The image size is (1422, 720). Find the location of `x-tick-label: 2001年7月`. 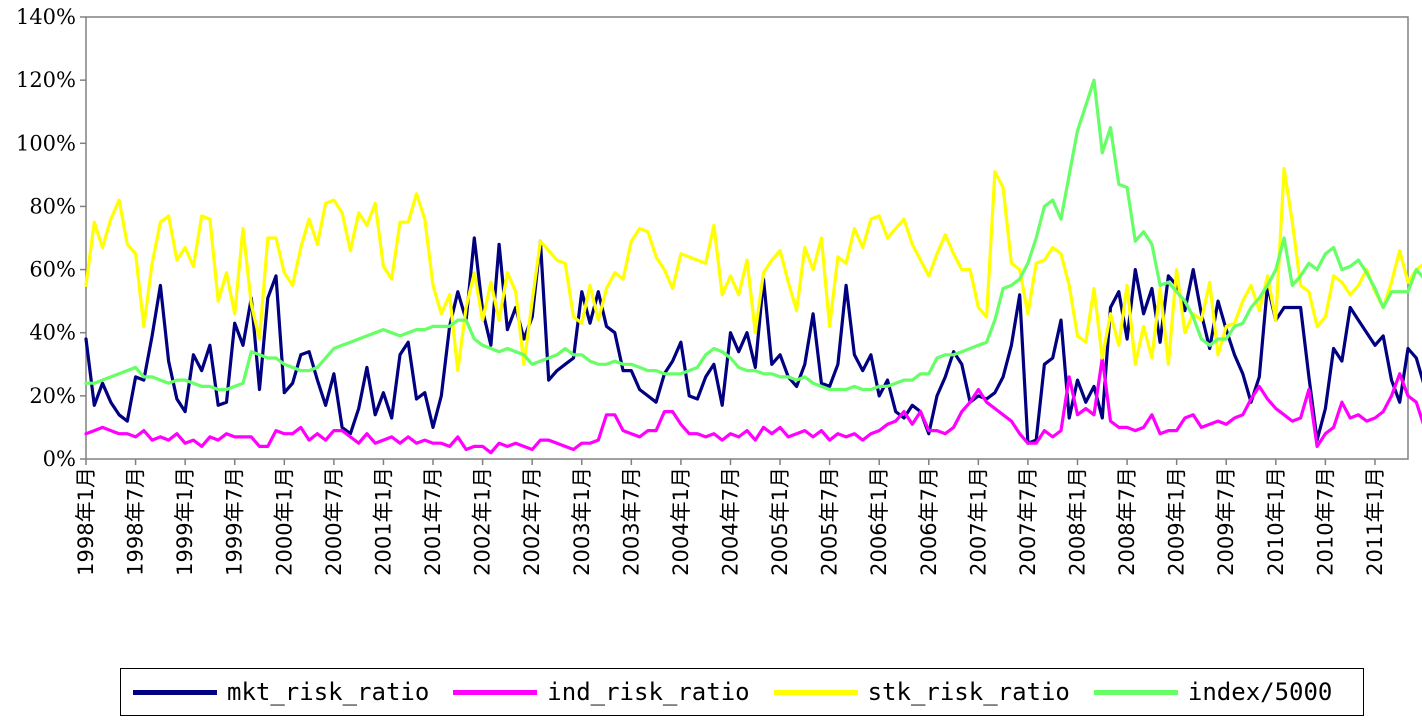

x-tick-label: 2001年7月 is located at coordinates (433, 521).